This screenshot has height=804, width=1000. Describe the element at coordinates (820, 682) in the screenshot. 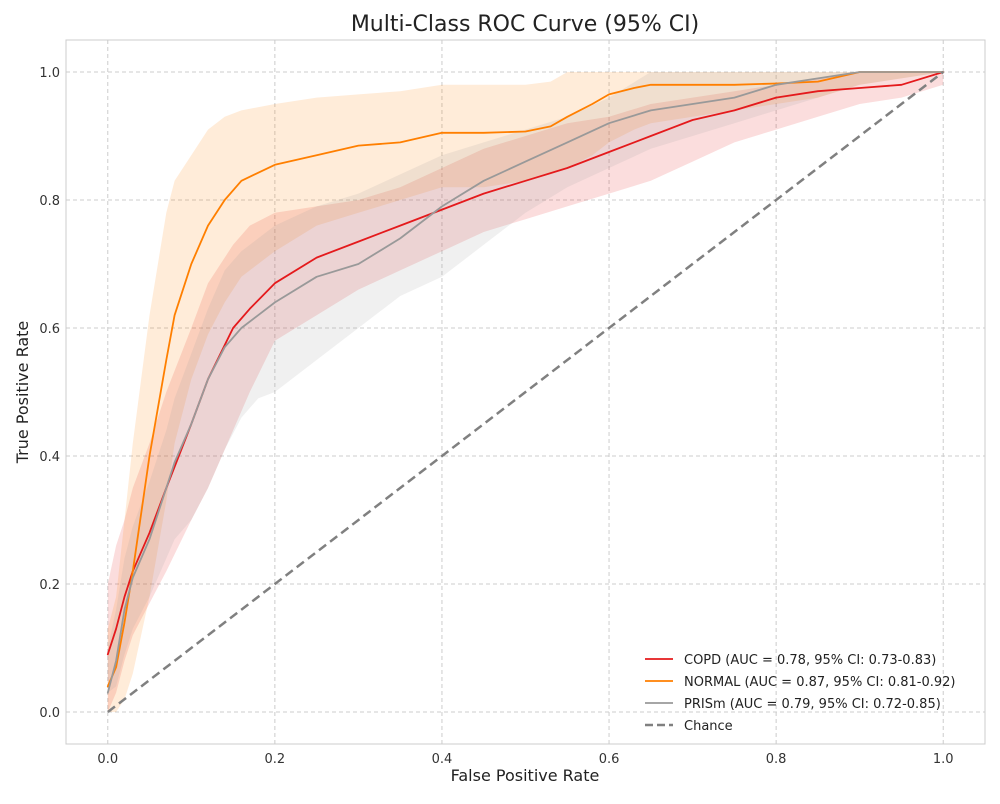

I see `legend-label-normal: NORMAL (AUC = 0.87, 95% CI: 0.81-0.92)` at that location.